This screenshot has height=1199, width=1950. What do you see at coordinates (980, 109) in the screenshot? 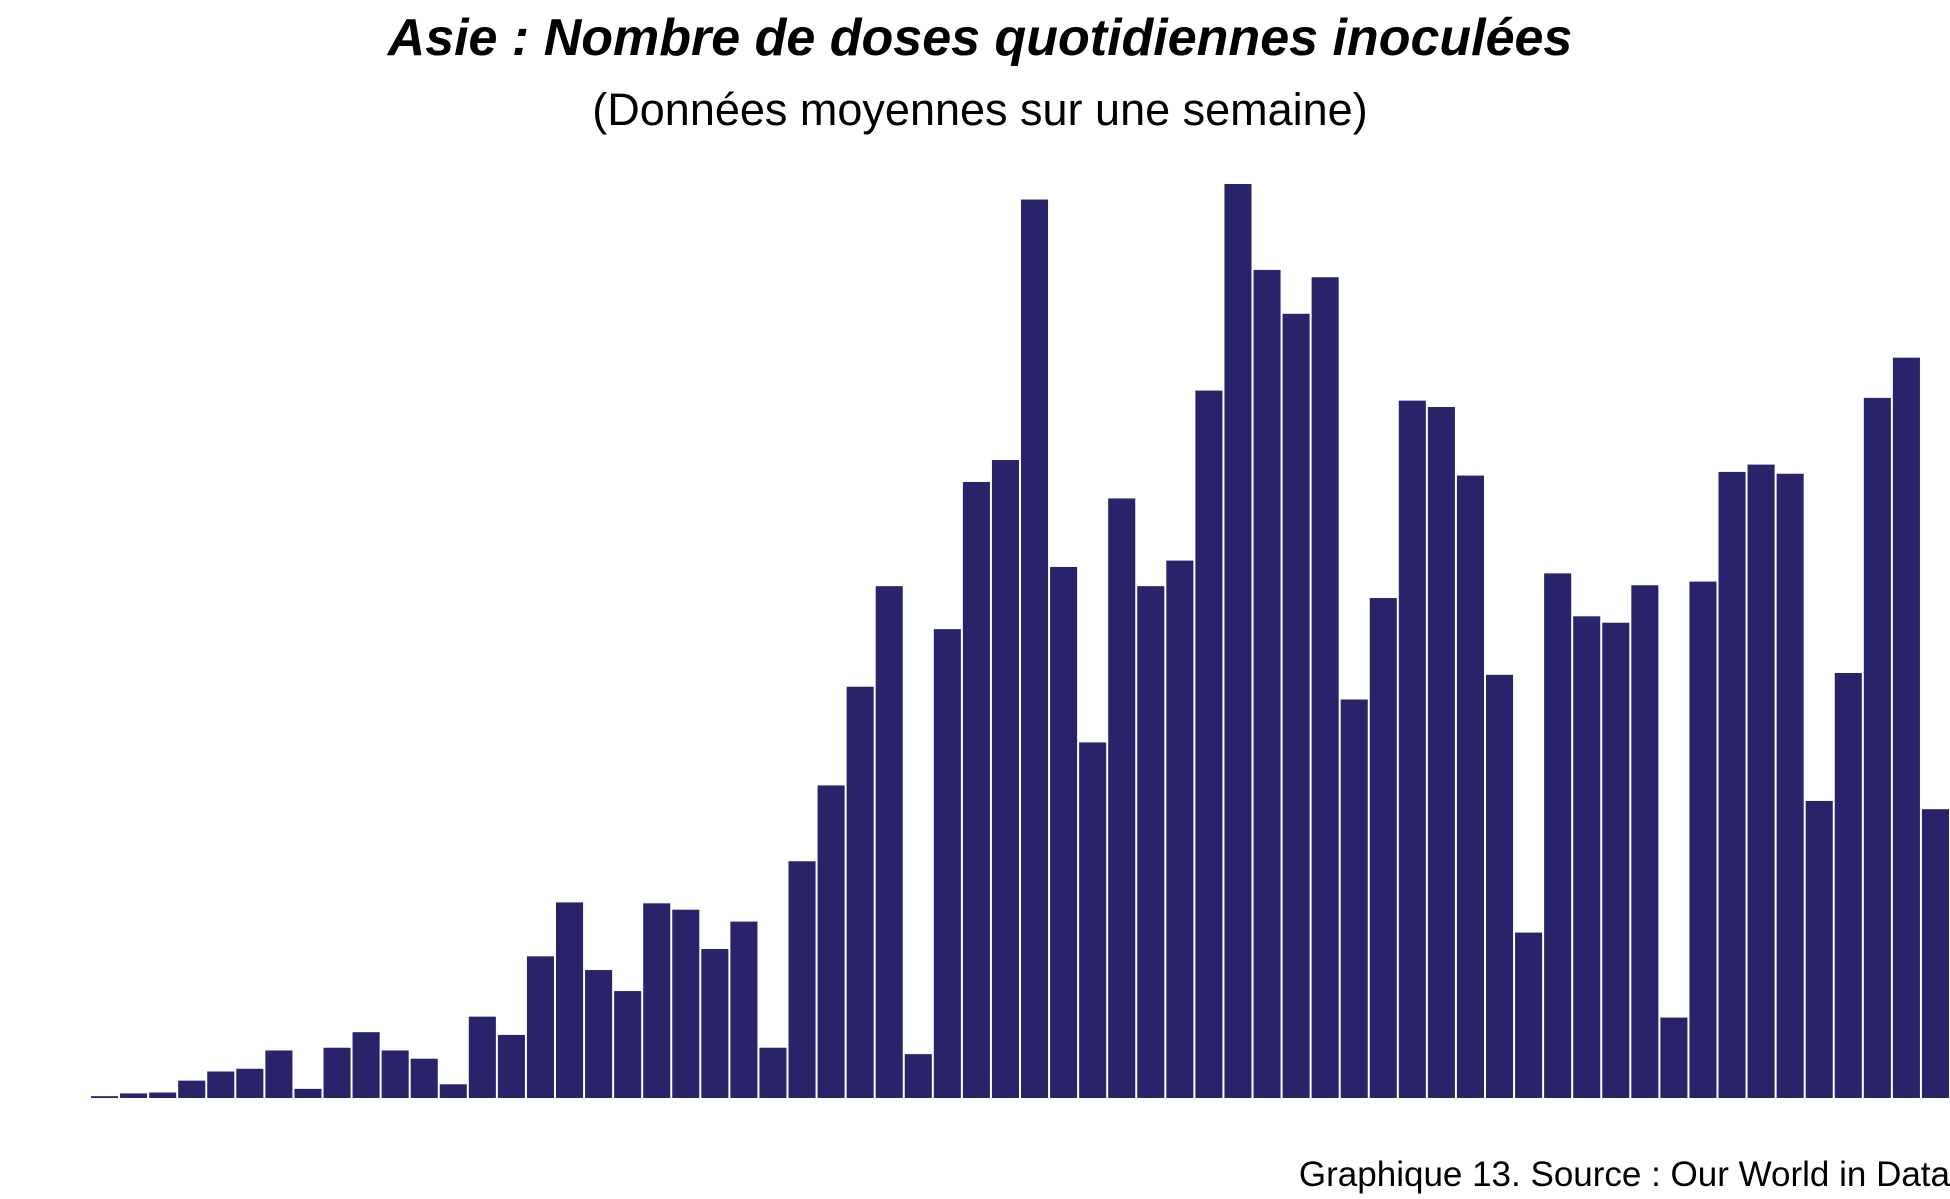
I see `chart-subtitle: (Données moyennes sur une semaine)` at bounding box center [980, 109].